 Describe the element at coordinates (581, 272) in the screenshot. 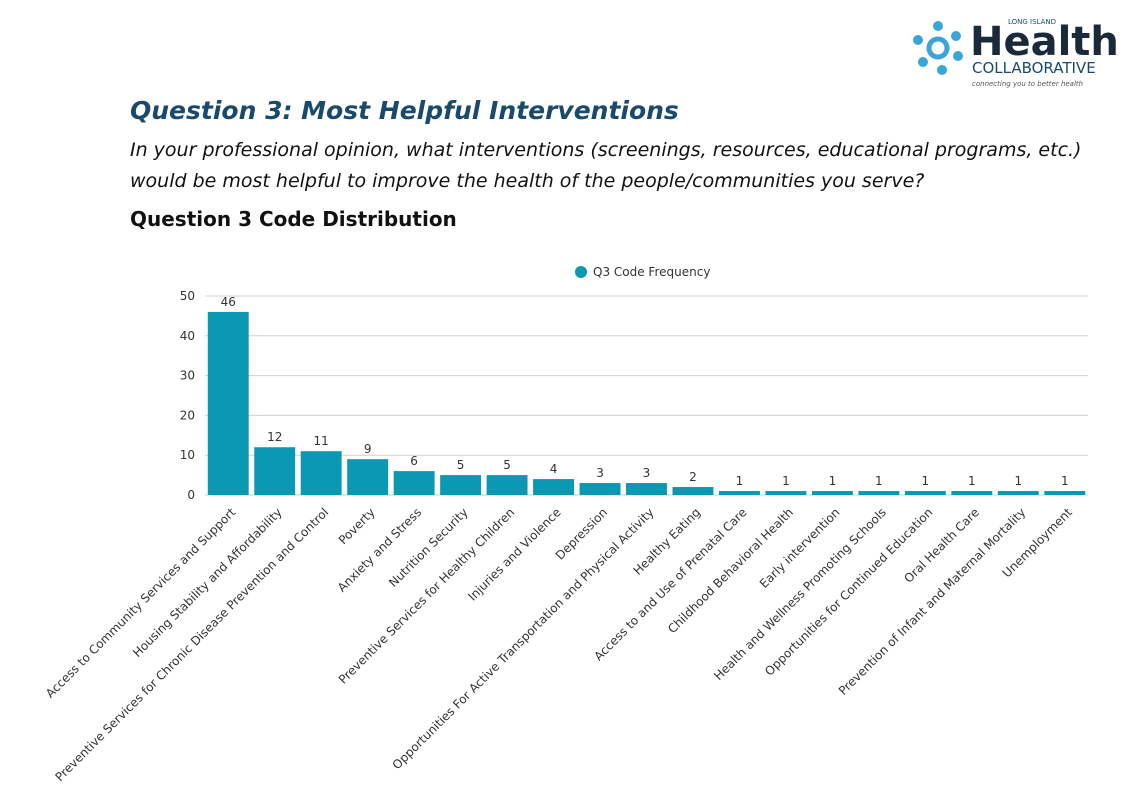

I see `legend-marker` at that location.